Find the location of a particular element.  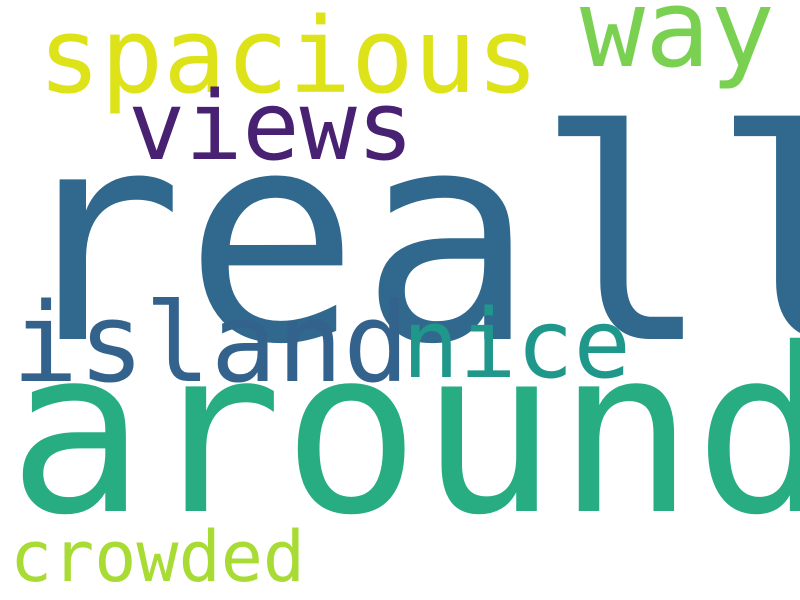

word-nice: nice is located at coordinates (516, 345).